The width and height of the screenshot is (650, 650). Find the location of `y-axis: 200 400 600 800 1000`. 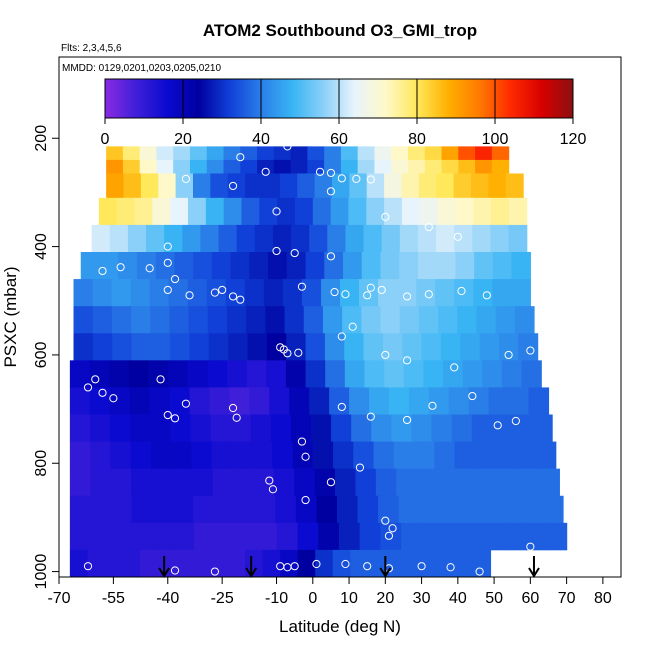

y-axis: 200 400 600 800 1000 is located at coordinates (46, 357).